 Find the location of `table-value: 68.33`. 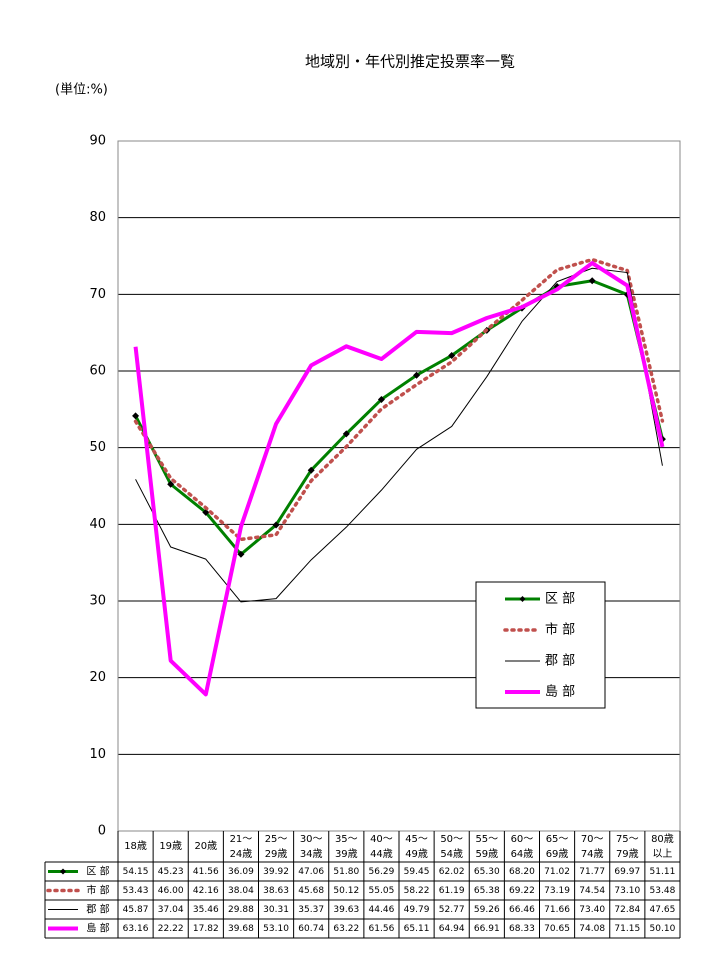

table-value: 68.33 is located at coordinates (522, 929).